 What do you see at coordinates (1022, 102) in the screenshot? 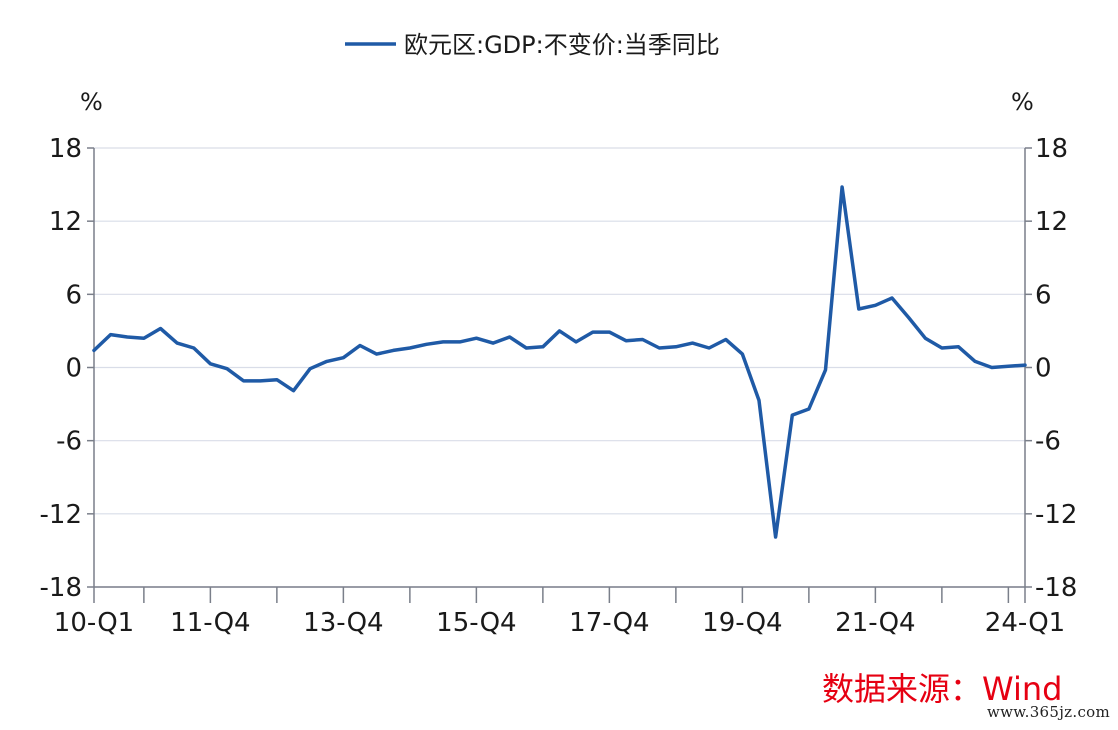
I see `right-unit-label: %` at bounding box center [1022, 102].